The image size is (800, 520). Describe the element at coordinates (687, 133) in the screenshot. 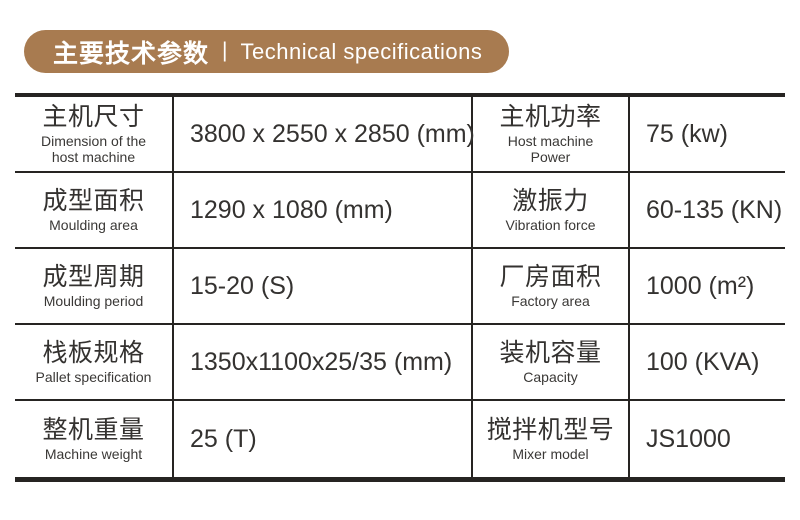

I see `spec-value: 75 (kw)` at that location.